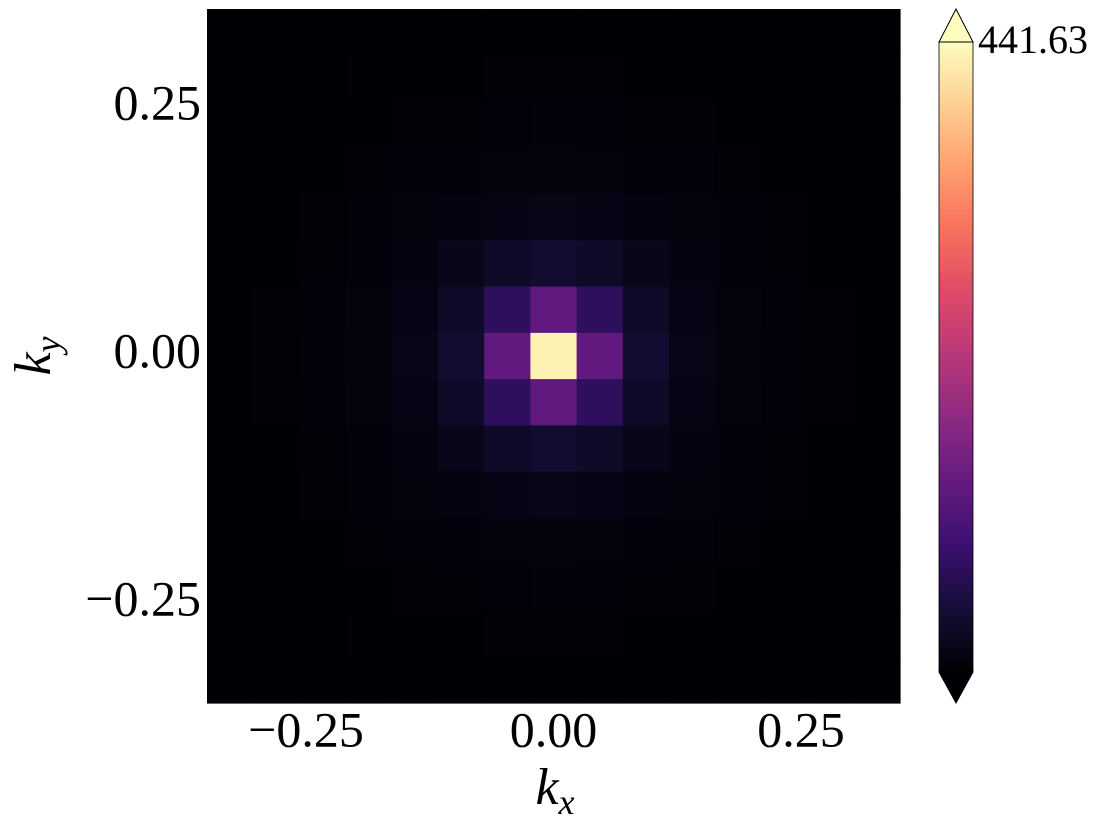  Describe the element at coordinates (36, 355) in the screenshot. I see `y-axis-label: ky` at that location.